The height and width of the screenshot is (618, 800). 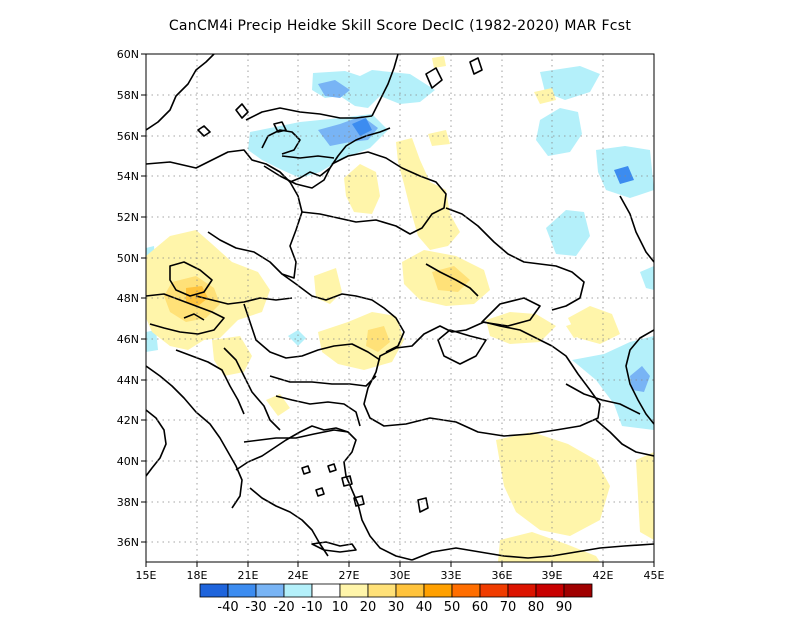 I want to click on colorbar-label: 20, so click(x=368, y=607).